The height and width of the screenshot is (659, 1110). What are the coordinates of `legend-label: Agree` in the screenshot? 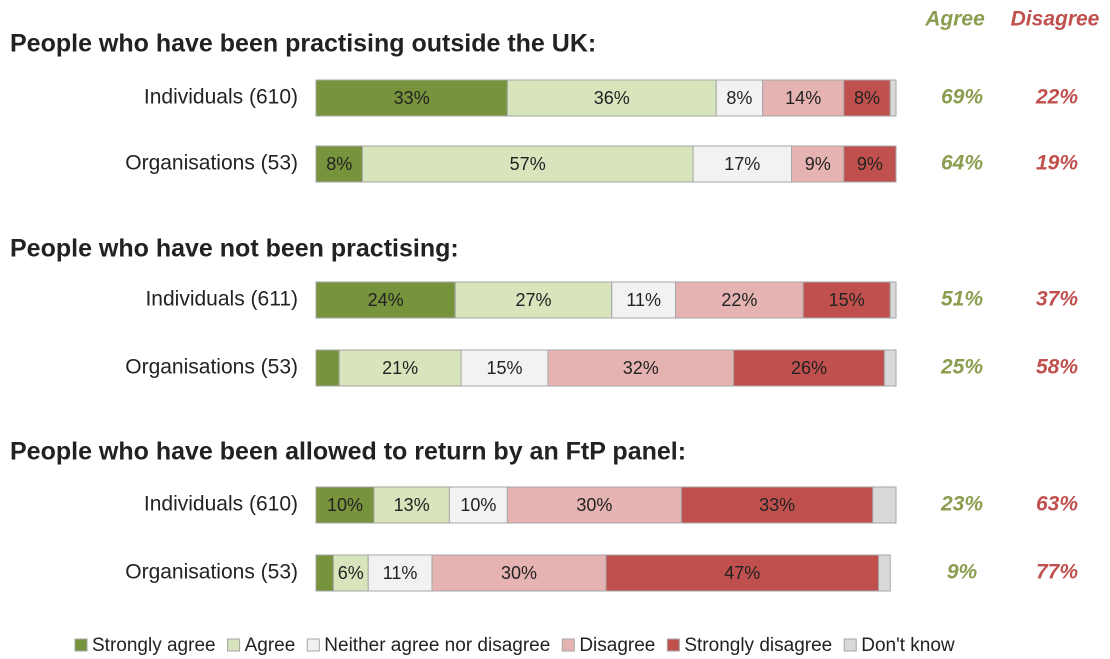 It's located at (270, 645).